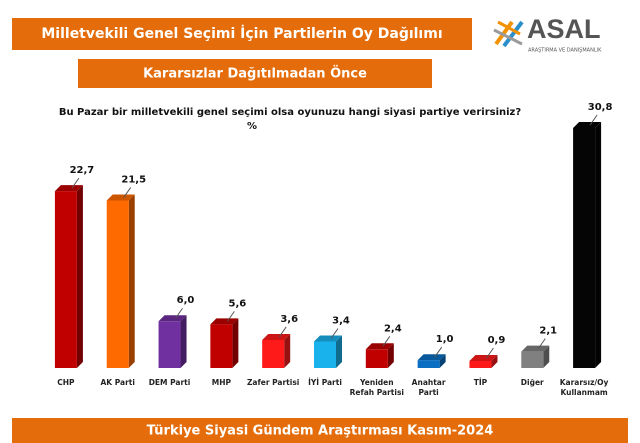 The width and height of the screenshot is (640, 443). What do you see at coordinates (532, 382) in the screenshot?
I see `x-tick-label: Diğer` at bounding box center [532, 382].